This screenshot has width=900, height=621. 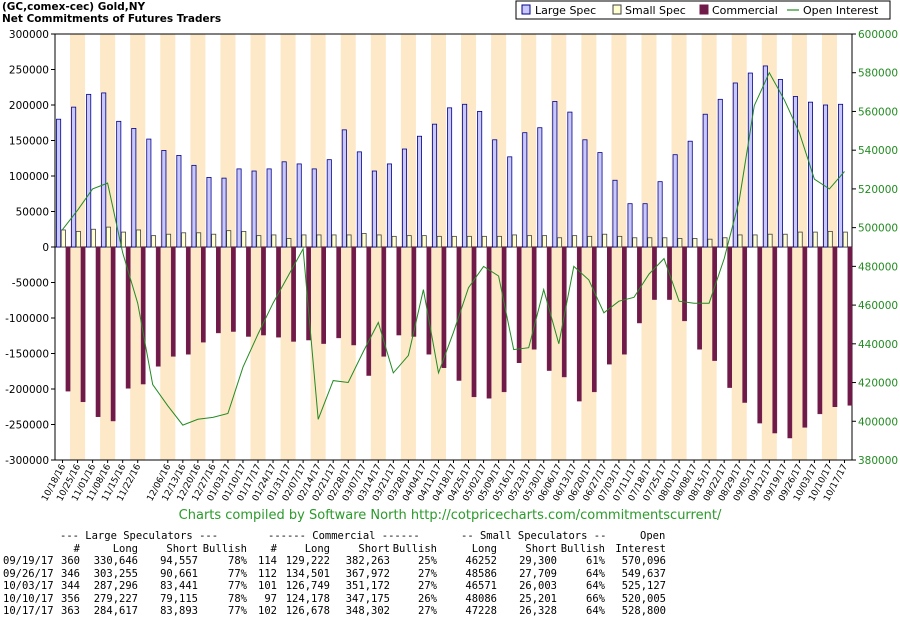 I want to click on legend-label-open-interest: Open Interest, so click(x=841, y=10).